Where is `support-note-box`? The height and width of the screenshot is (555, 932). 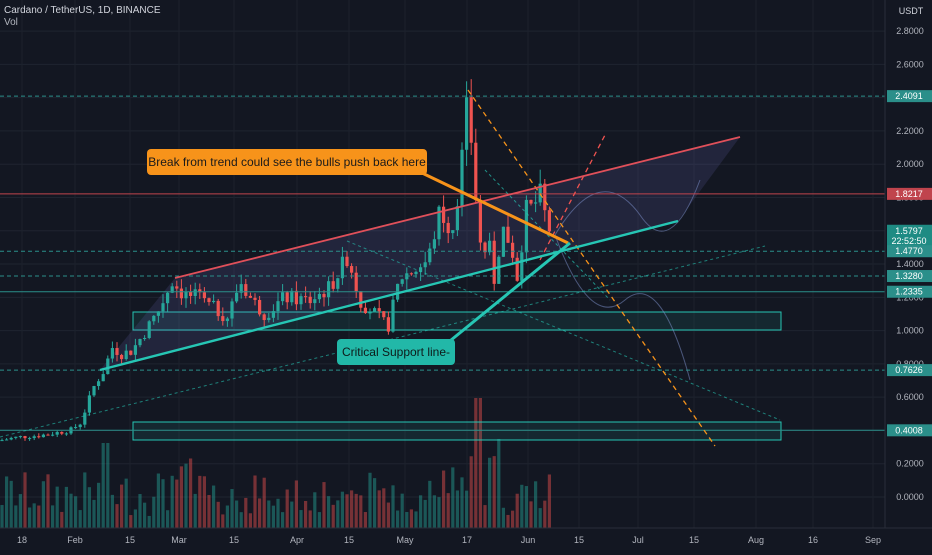
support-note-box is located at coordinates (396, 352).